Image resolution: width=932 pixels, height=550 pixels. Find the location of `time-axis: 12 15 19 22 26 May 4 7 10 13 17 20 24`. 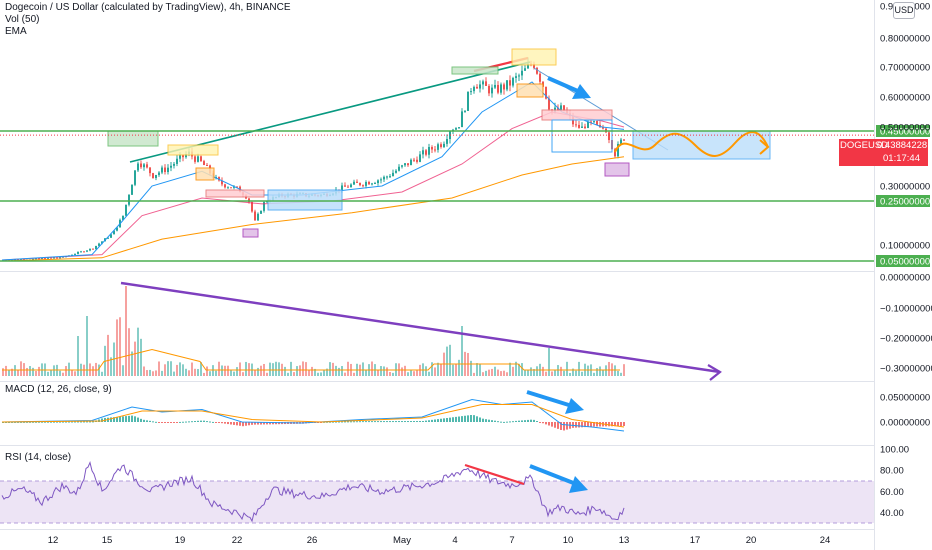

time-axis: 12 15 19 22 26 May 4 7 10 13 17 20 24 is located at coordinates (439, 540).